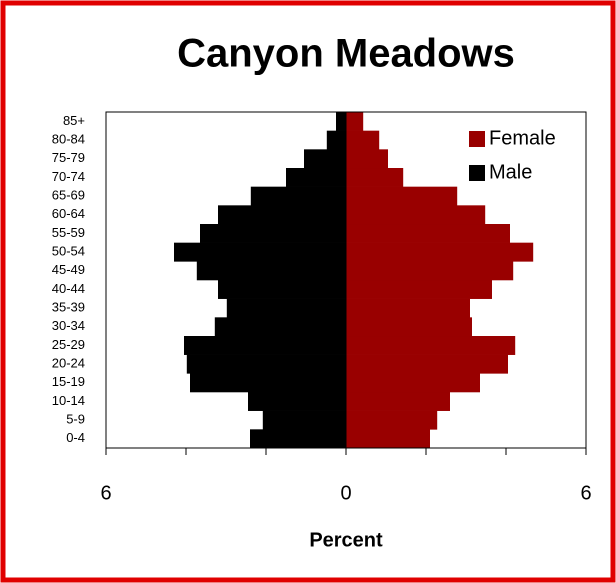  Describe the element at coordinates (75, 418) in the screenshot. I see `y-tick-label: 5-9` at that location.